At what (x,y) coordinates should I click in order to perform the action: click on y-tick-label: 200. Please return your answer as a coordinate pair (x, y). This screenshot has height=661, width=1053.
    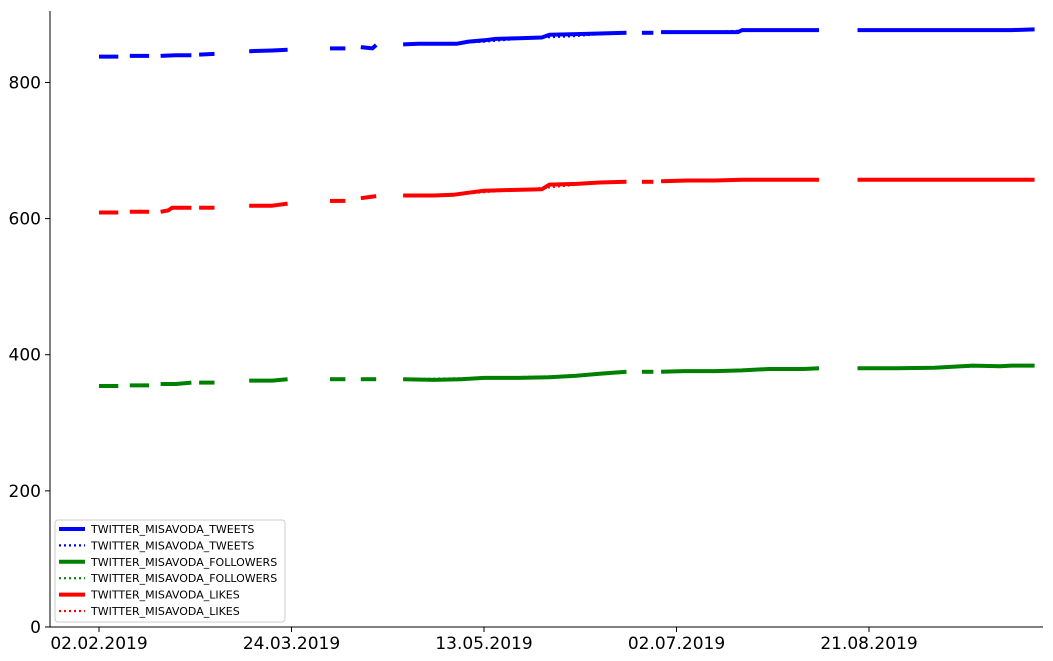
    Looking at the image, I should click on (25, 492).